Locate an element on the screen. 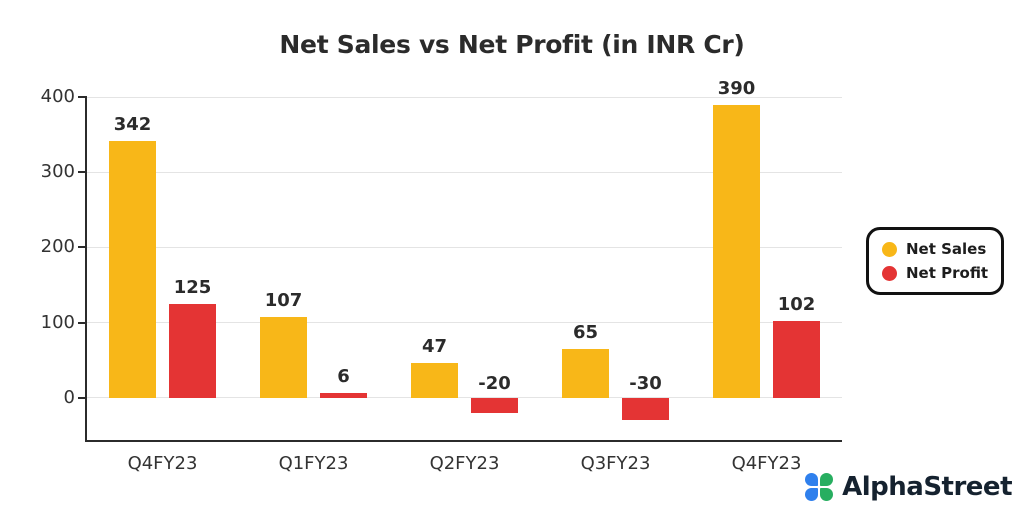  legend: Net Sales Net Profit is located at coordinates (935, 261).